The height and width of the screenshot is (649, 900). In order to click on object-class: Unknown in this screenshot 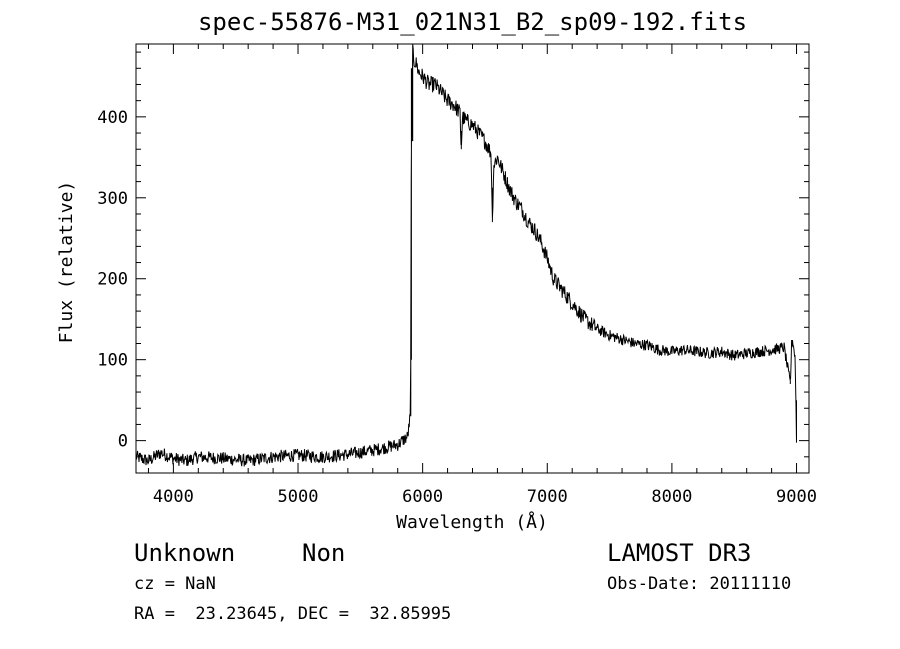, I will do `click(185, 553)`.